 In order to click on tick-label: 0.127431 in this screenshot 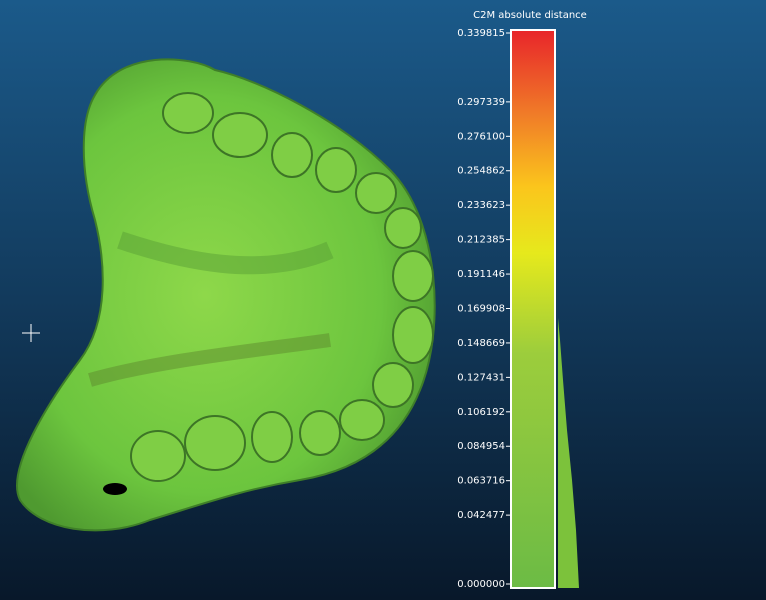, I will do `click(481, 377)`.